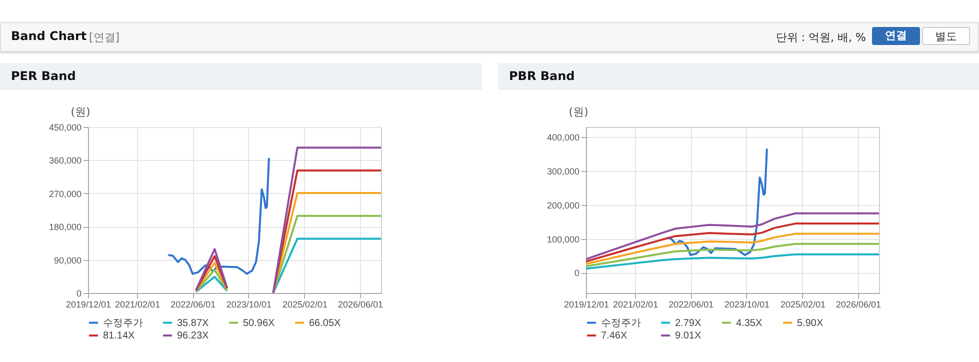 The image size is (979, 362). I want to click on text: 별도, so click(946, 36).